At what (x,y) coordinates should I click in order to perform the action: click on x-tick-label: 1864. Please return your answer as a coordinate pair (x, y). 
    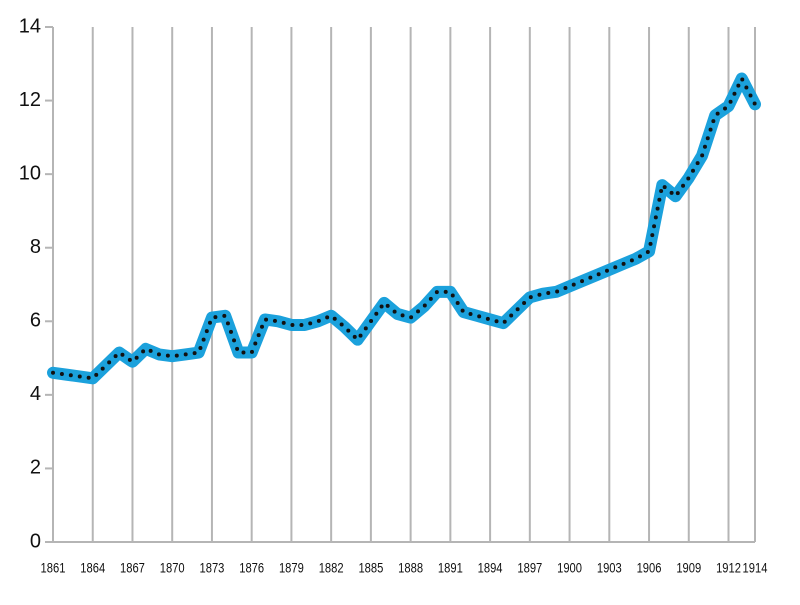
    Looking at the image, I should click on (92, 568).